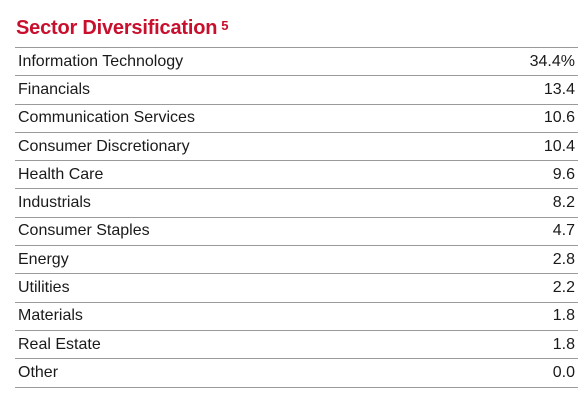  Describe the element at coordinates (43, 259) in the screenshot. I see `sector-name: Energy` at that location.